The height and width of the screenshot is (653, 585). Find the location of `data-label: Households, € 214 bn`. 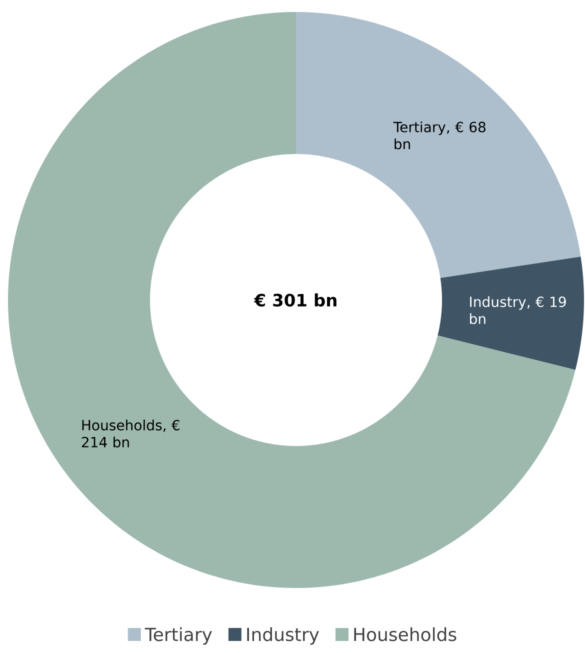

data-label: Households, € 214 bn is located at coordinates (131, 434).